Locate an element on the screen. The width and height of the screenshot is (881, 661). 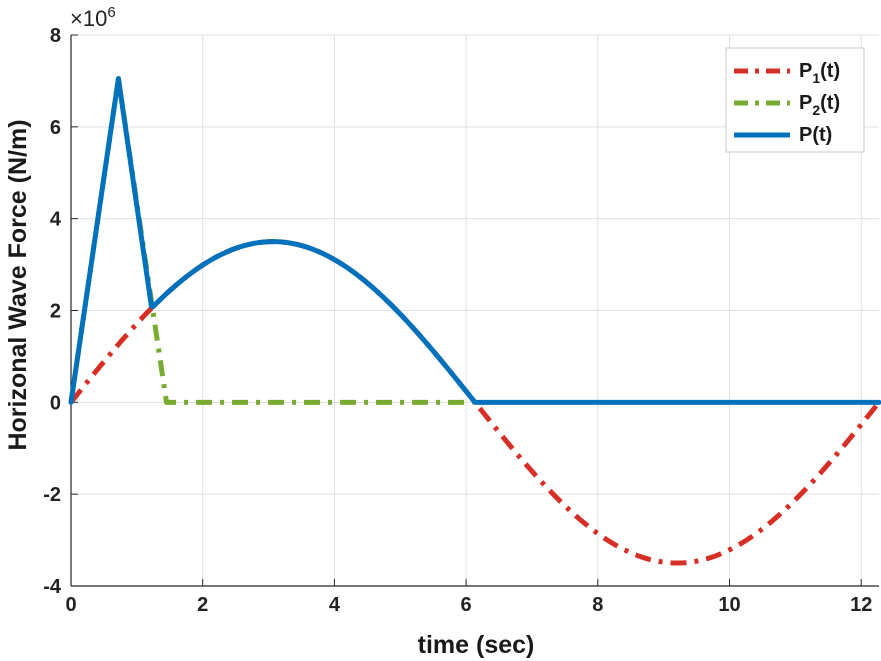
y-tick-label: 6 is located at coordinates (55, 128).